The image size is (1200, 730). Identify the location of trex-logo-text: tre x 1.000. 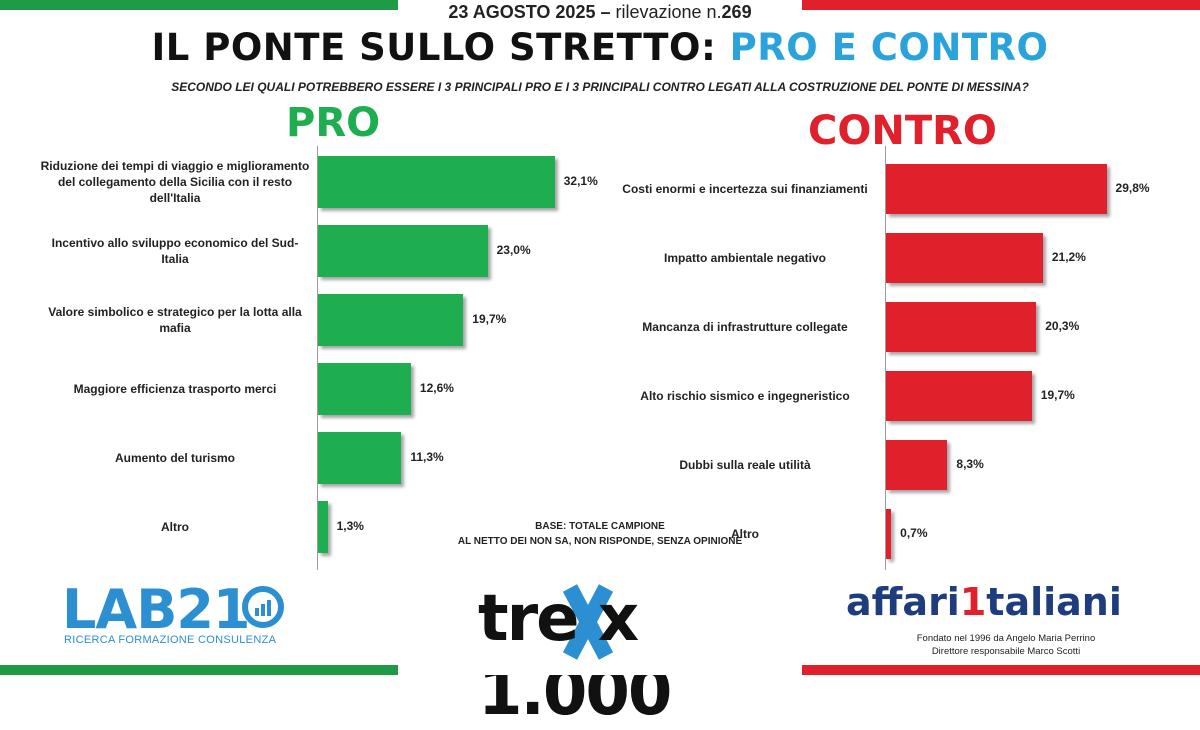
(575, 656).